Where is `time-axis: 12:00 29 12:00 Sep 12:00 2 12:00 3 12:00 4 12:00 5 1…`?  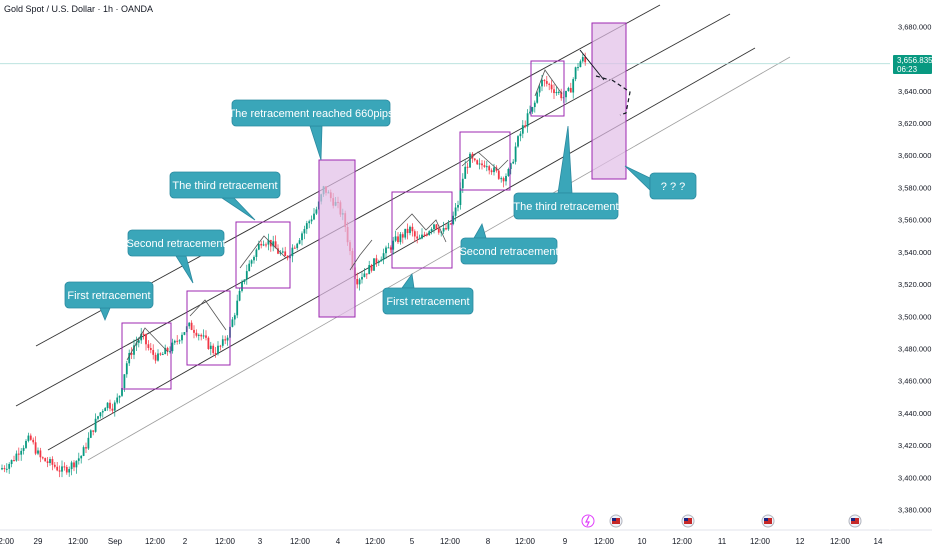
time-axis: 12:00 29 12:00 Sep 12:00 2 12:00 3 12:00 4 12:00 5 1… is located at coordinates (441, 541).